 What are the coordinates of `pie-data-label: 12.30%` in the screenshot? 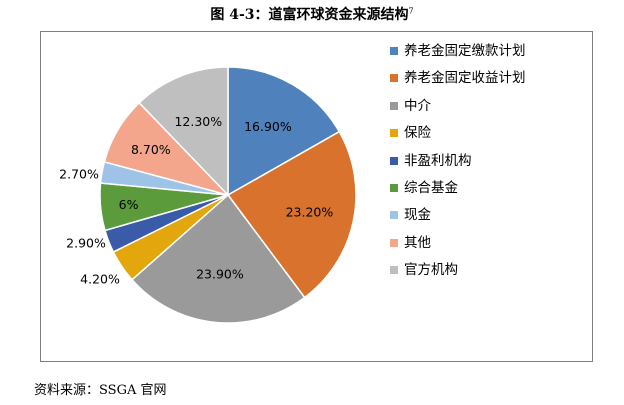 It's located at (198, 121).